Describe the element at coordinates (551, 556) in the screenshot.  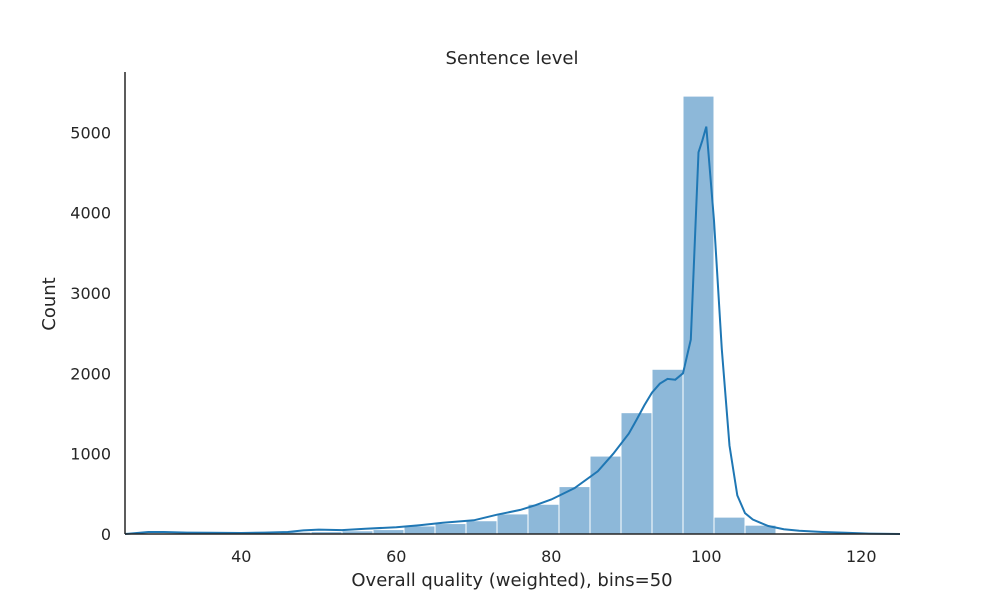
I see `x-tick-label-80: 80` at that location.